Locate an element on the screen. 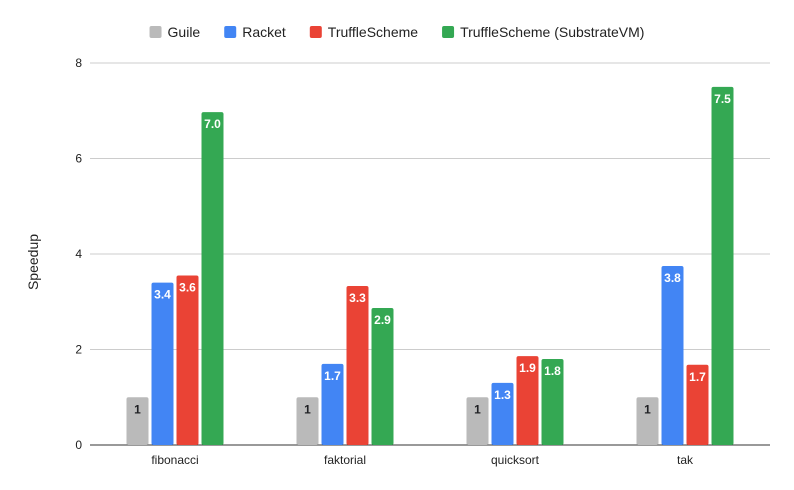  bar-guile-fibonacci is located at coordinates (137, 421).